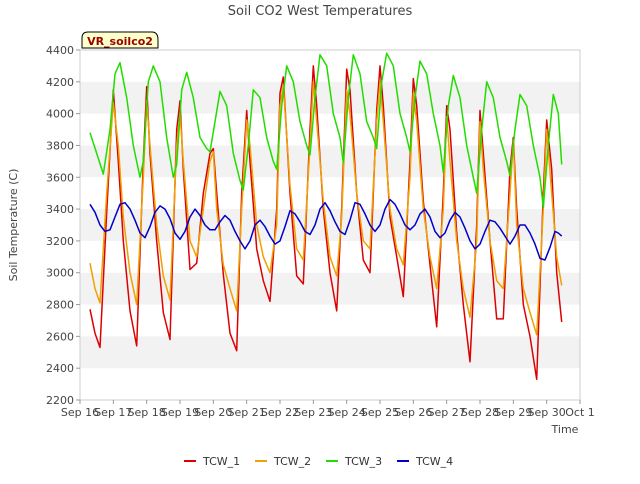  What do you see at coordinates (380, 412) in the screenshot?
I see `x-tick-label: Sep 25` at bounding box center [380, 412].